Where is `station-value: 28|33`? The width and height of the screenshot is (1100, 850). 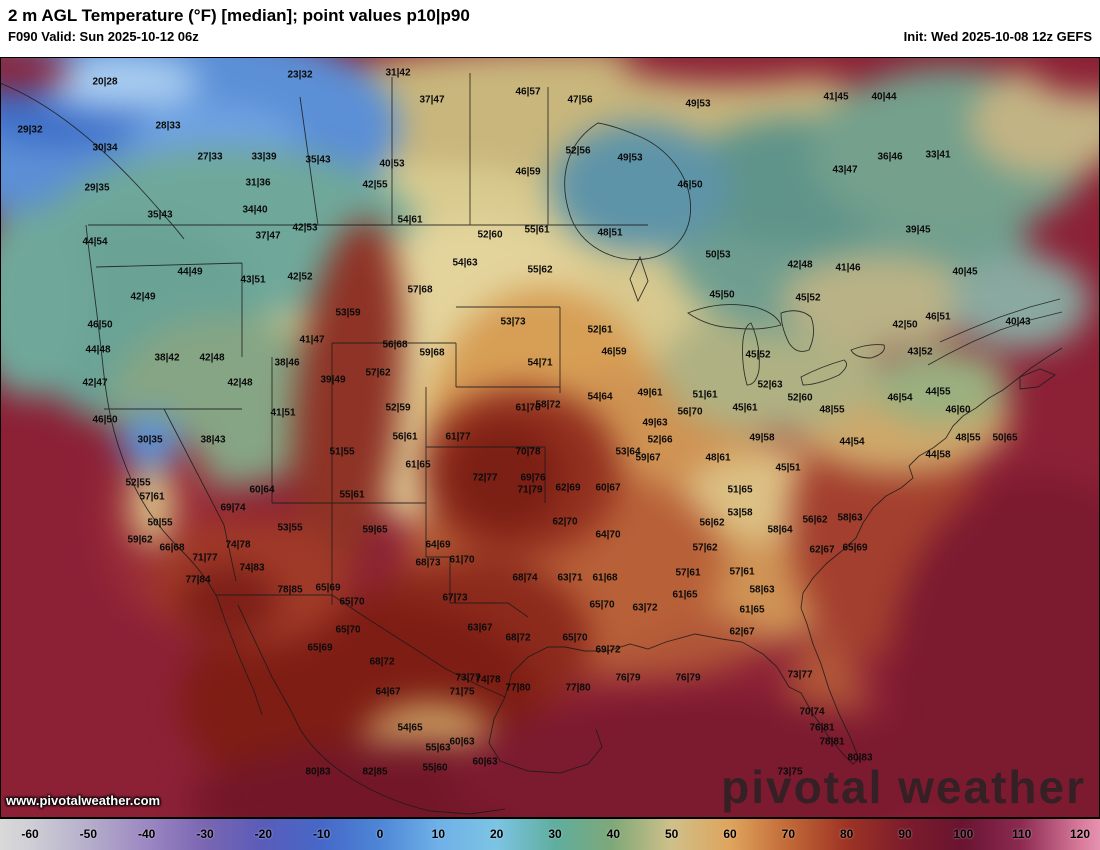 station-value: 28|33 is located at coordinates (168, 126).